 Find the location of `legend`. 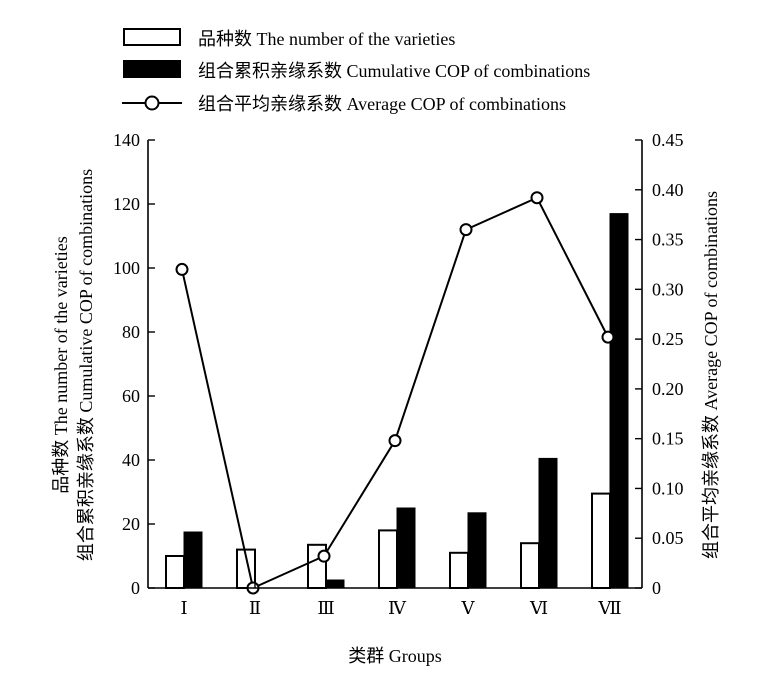

legend is located at coordinates (152, 69).